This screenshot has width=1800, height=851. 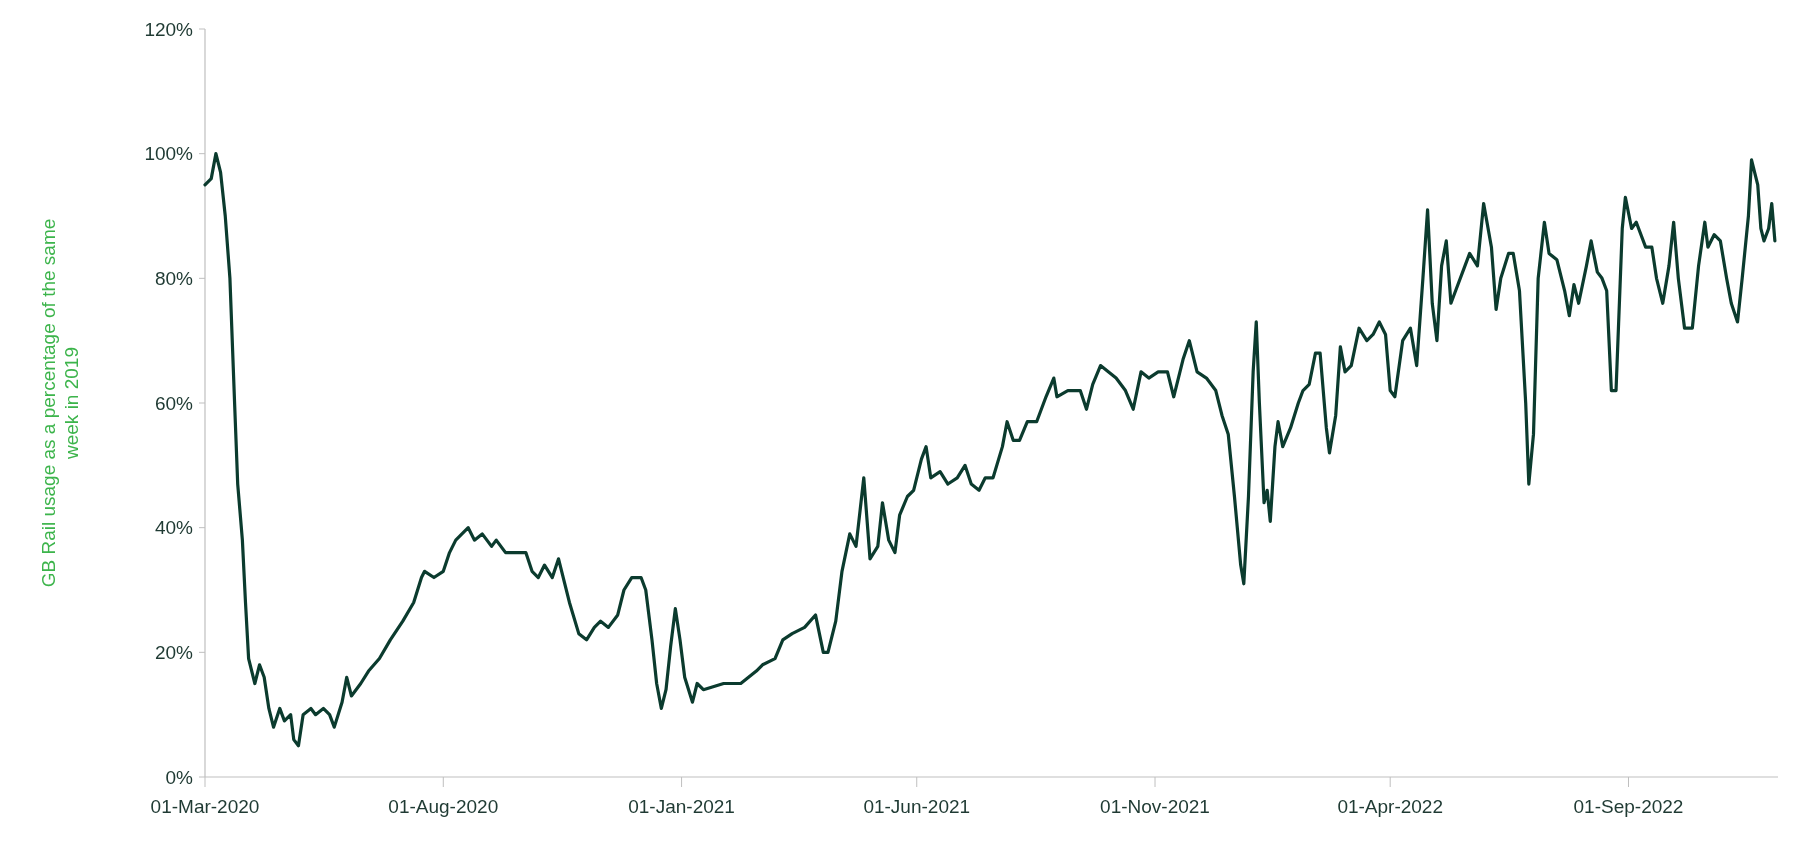 What do you see at coordinates (681, 806) in the screenshot?
I see `x-tick-label: 01-Jan-2021` at bounding box center [681, 806].